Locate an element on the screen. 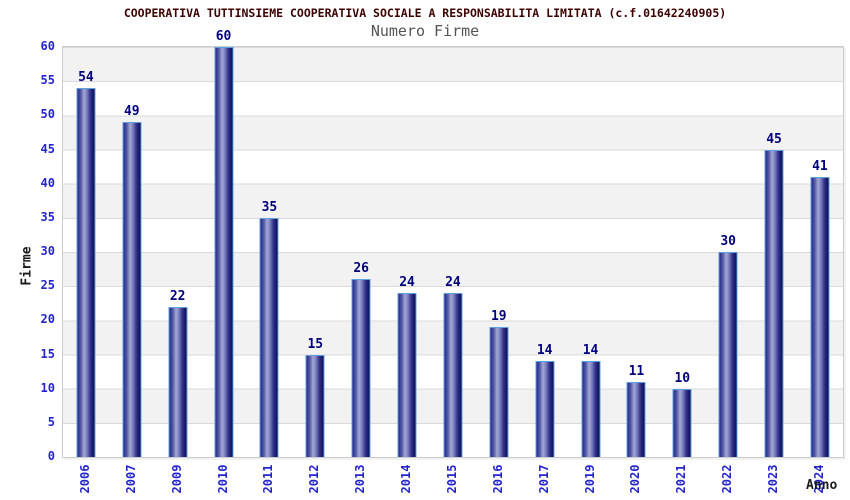 This screenshot has width=850, height=500. bar-cell-2017: 14 is located at coordinates (545, 252).